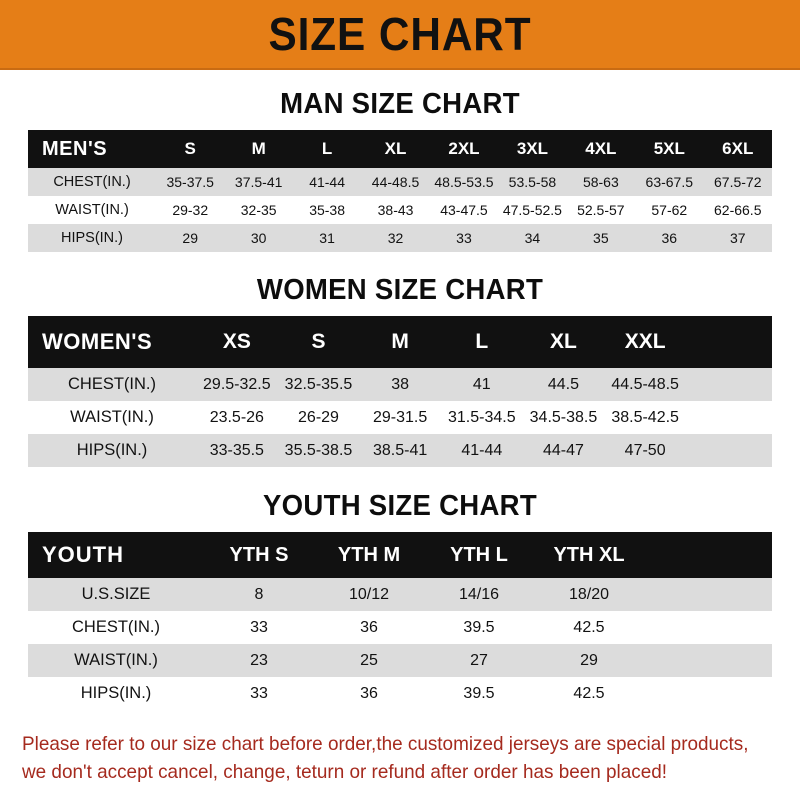 This screenshot has width=800, height=800. What do you see at coordinates (589, 660) in the screenshot?
I see `youth-cell: 29` at bounding box center [589, 660].